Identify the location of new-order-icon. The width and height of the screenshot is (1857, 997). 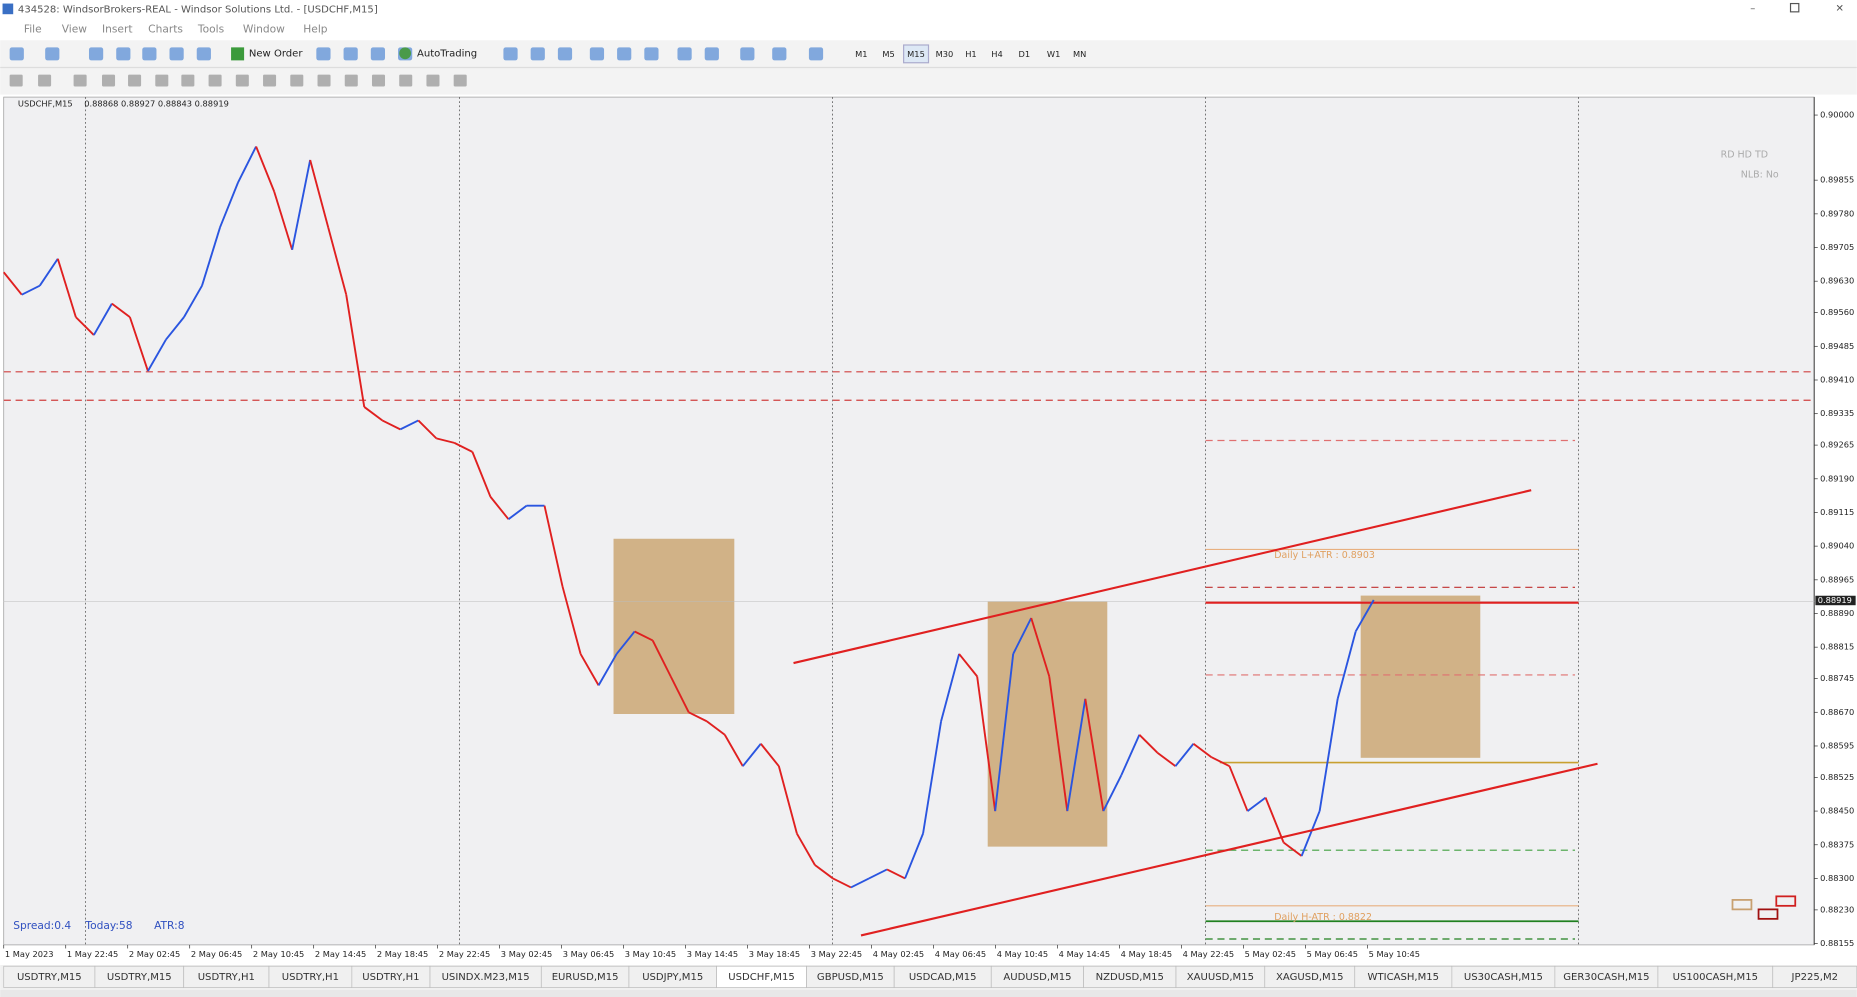
(238, 54).